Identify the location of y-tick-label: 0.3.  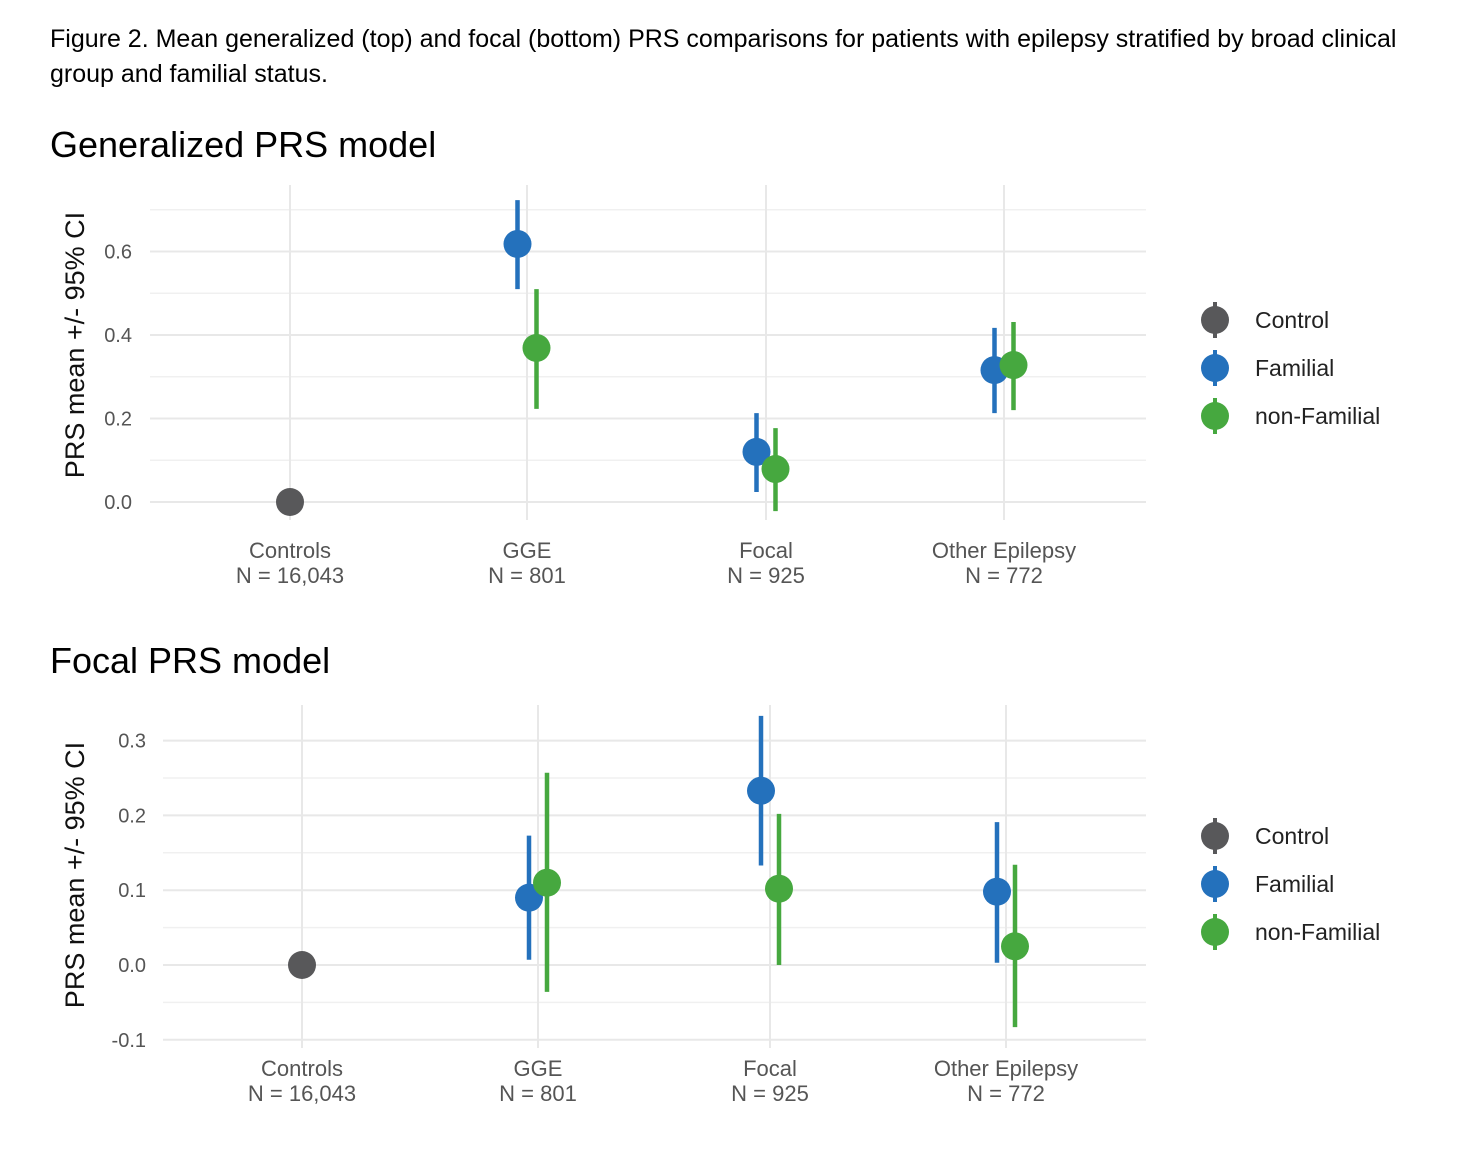
(132, 742).